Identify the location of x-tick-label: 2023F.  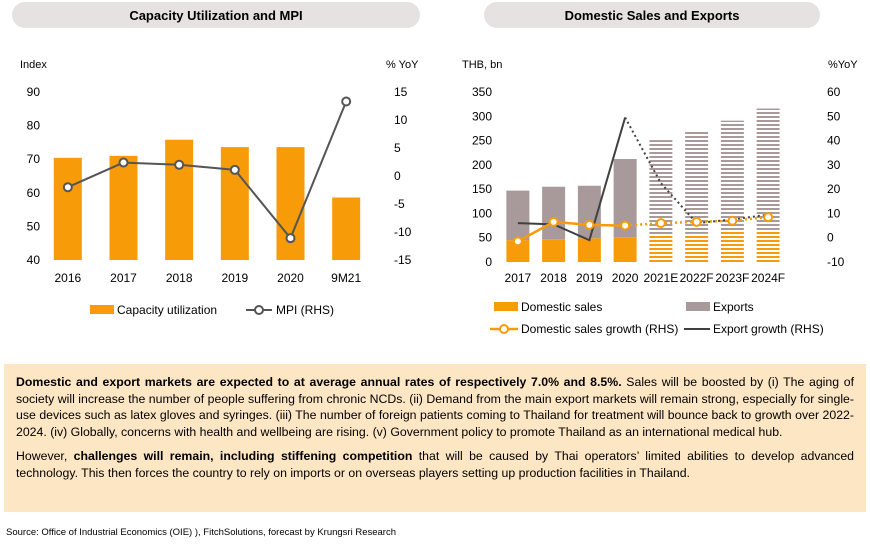
(732, 278).